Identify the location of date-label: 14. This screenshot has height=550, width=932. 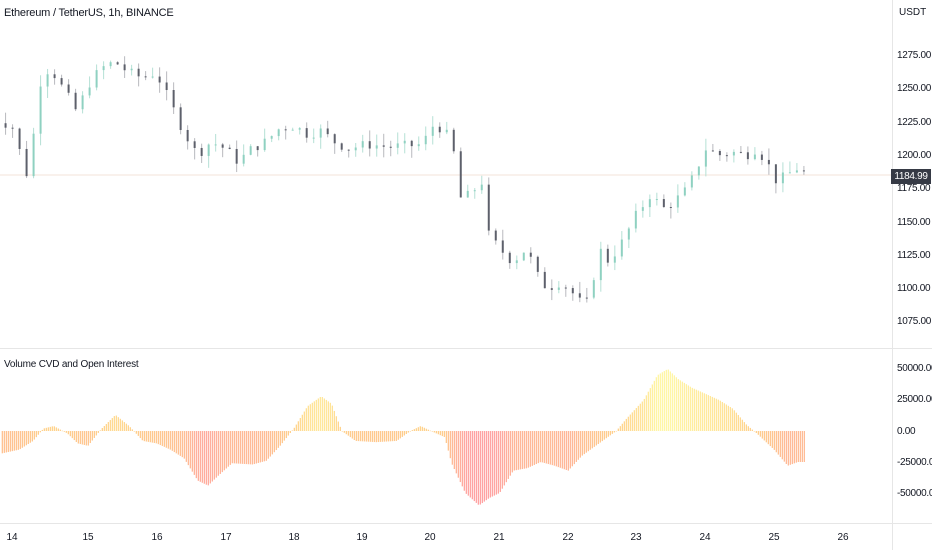
(12, 537).